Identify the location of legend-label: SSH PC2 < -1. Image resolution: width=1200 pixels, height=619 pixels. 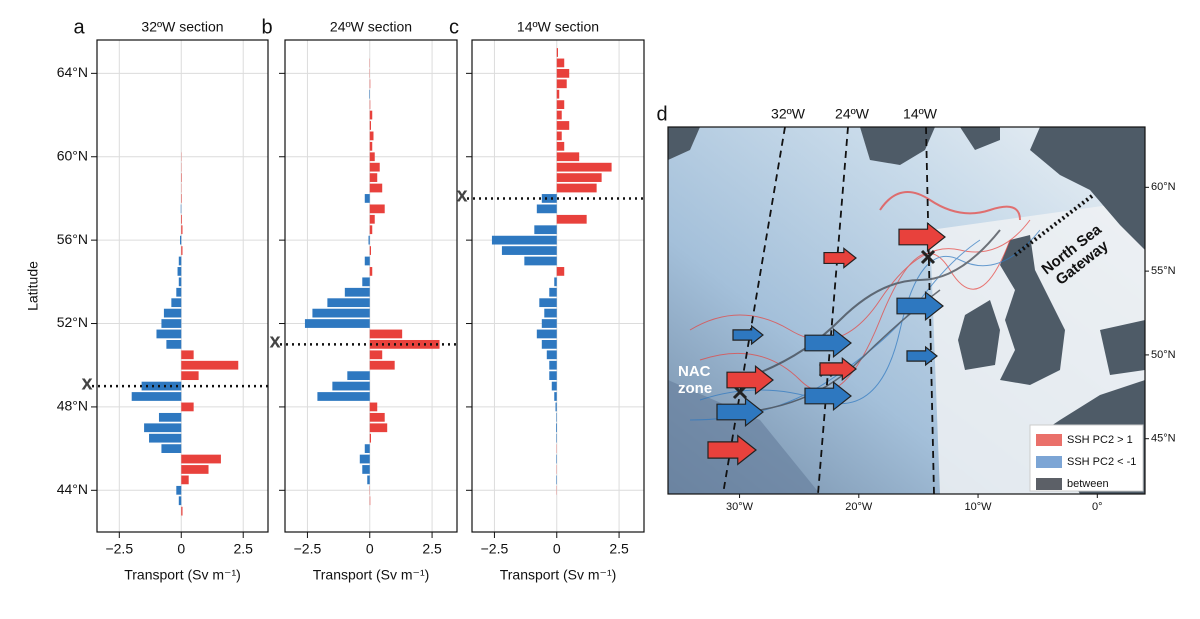
(1101, 462).